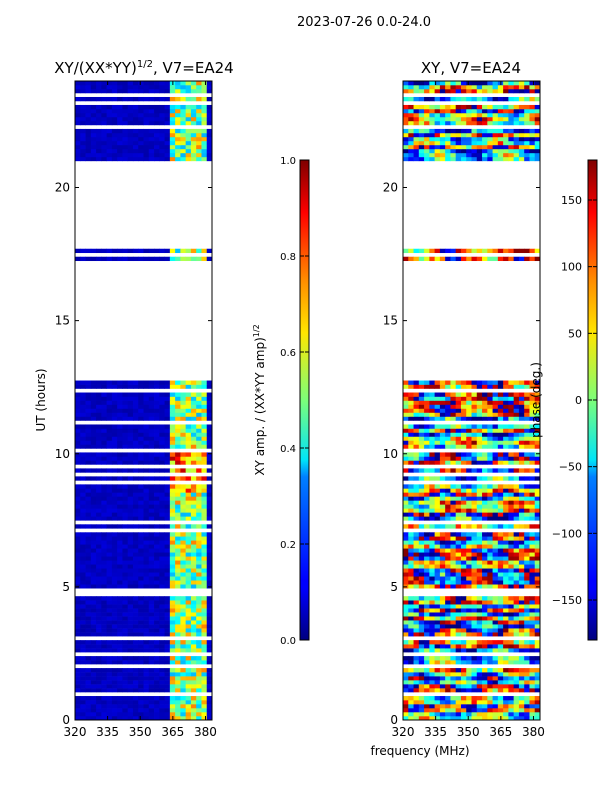  Describe the element at coordinates (471, 68) in the screenshot. I see `phase-panel-title: XY, V7=EA24` at that location.